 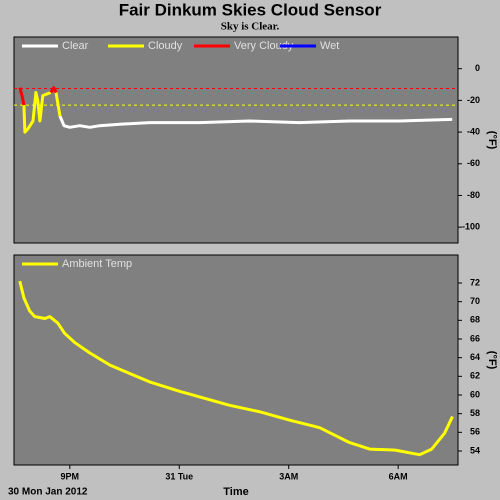 I want to click on chart-subtitle: Sky is Clear., so click(x=250, y=27).